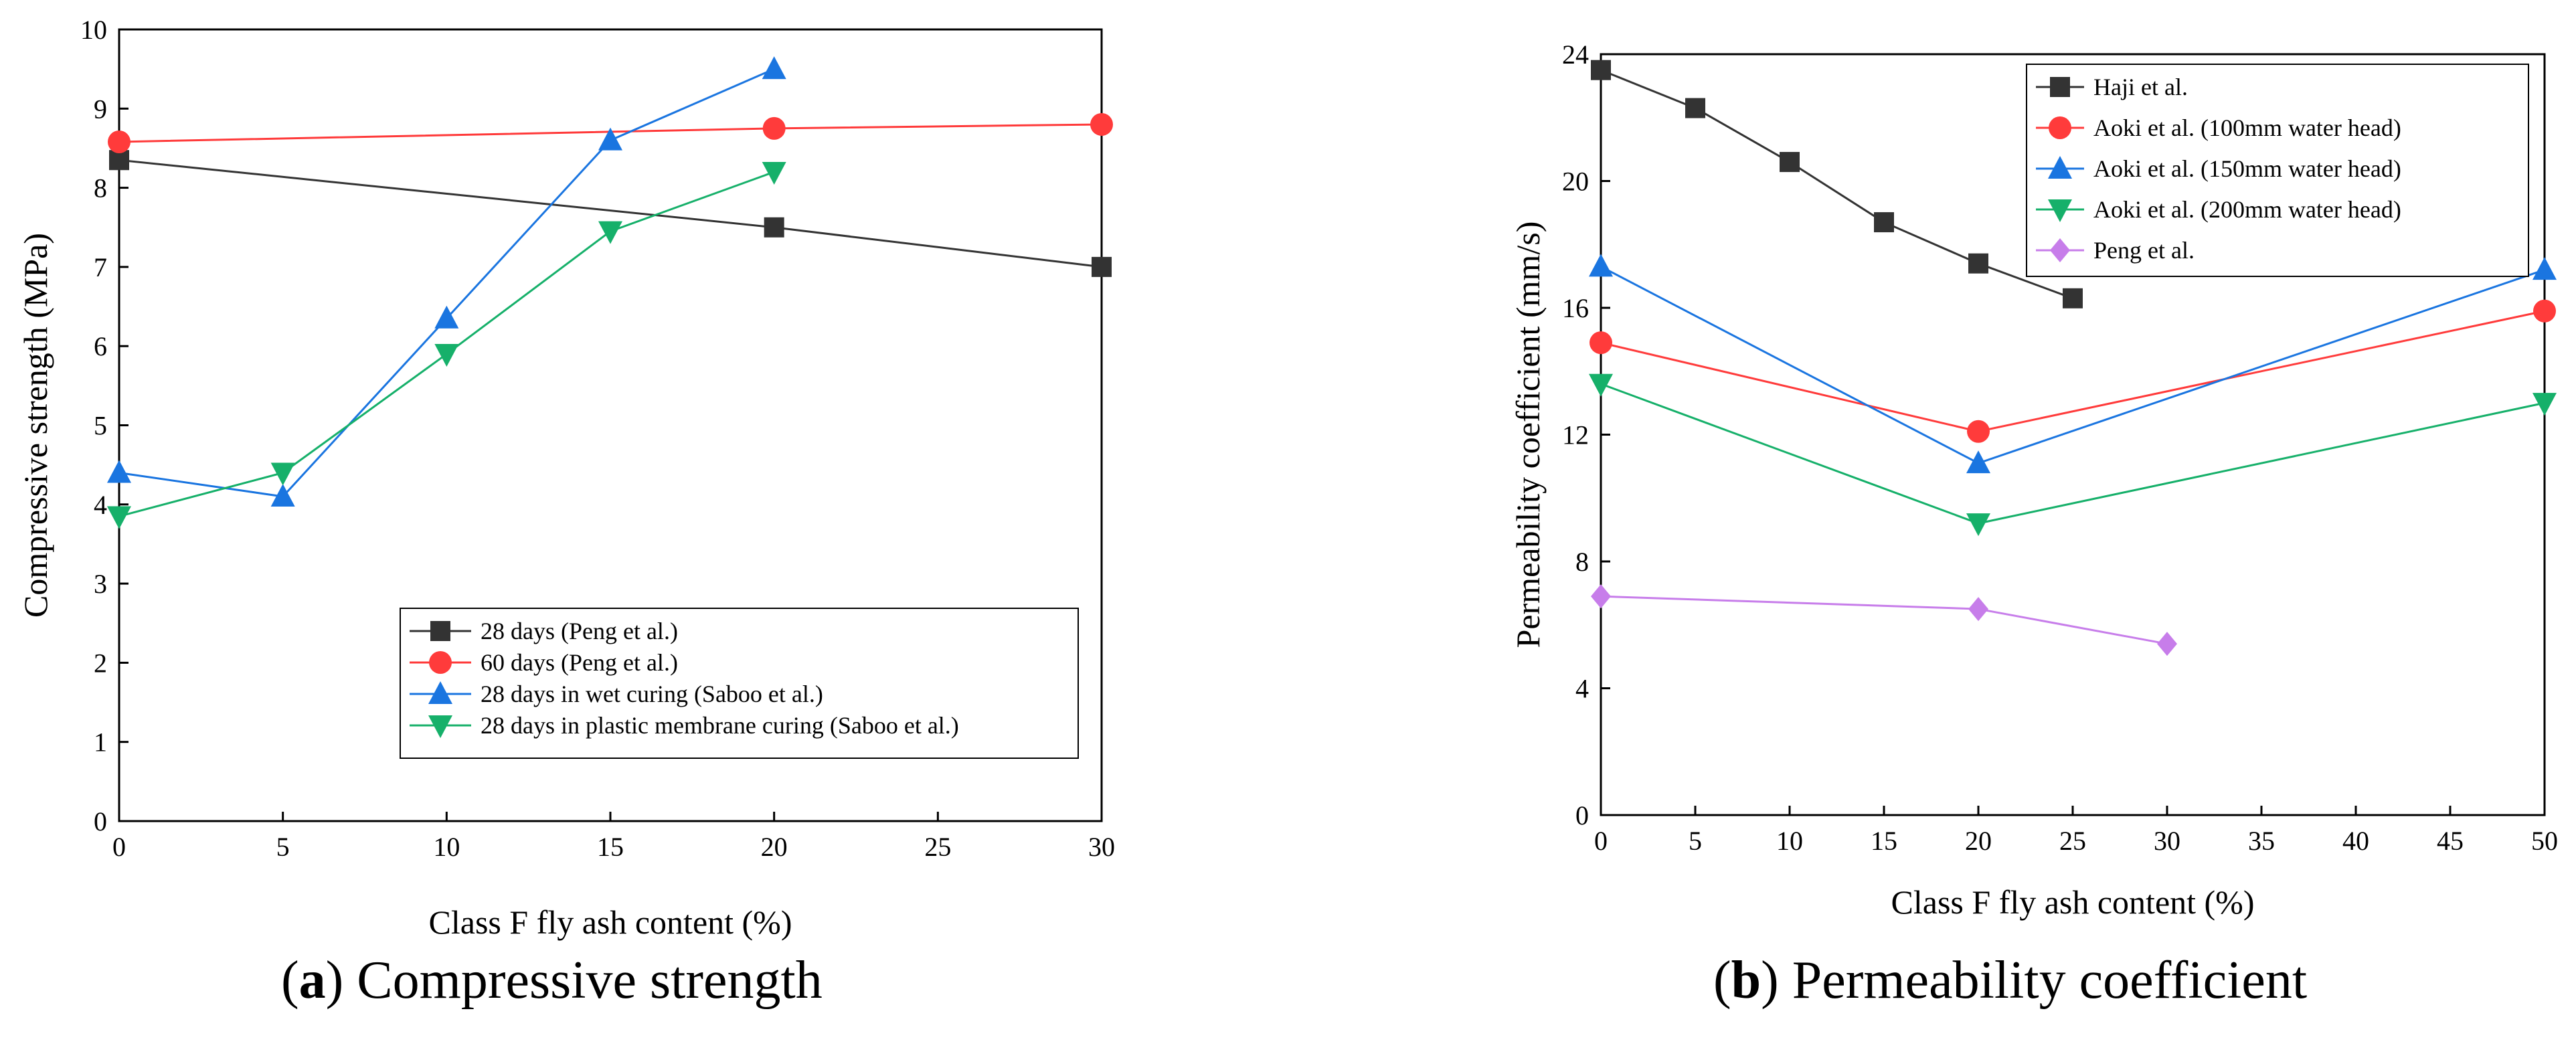  I want to click on y-tick-label-a: 2, so click(100, 663).